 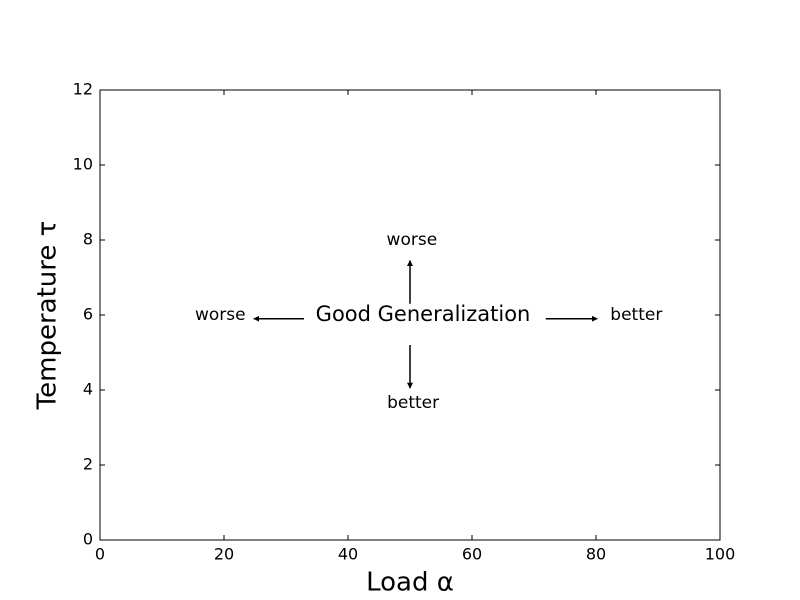 I want to click on y-axis-label: Temperature τ, so click(x=48, y=316).